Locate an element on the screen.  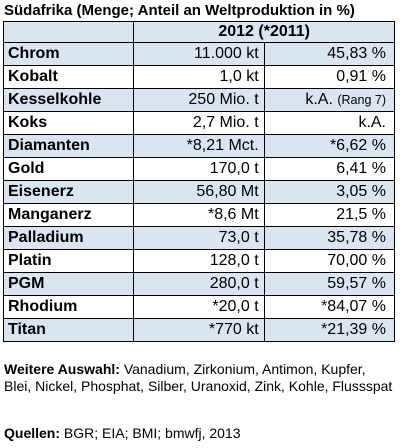
mineral-amount: 280,0 t is located at coordinates (199, 284).